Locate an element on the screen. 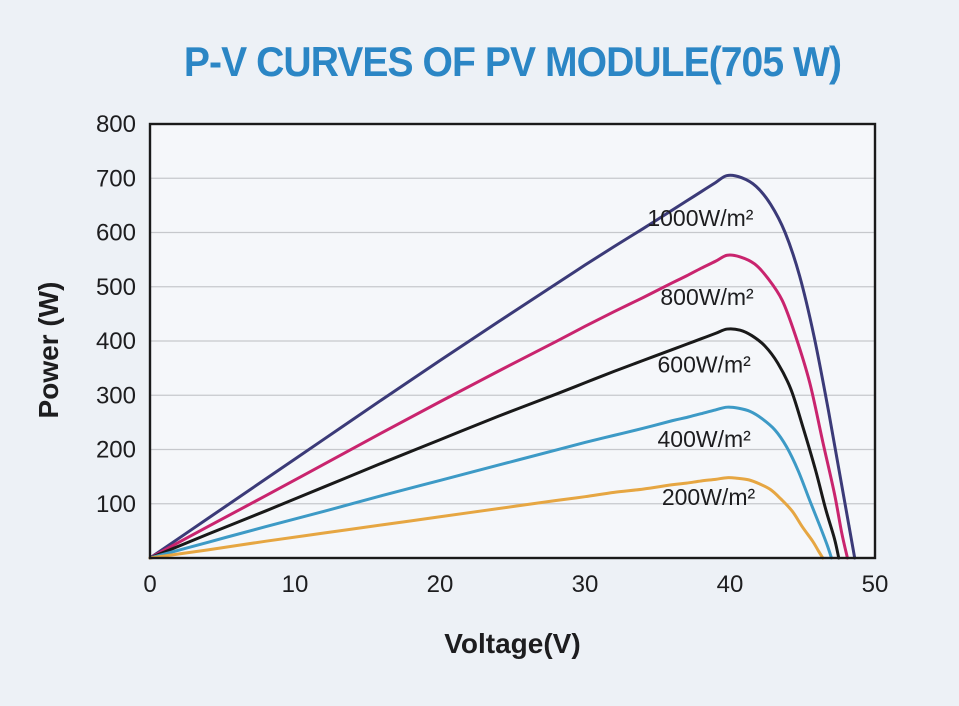 This screenshot has width=959, height=706. y-tick-label-500: 500 is located at coordinates (116, 287).